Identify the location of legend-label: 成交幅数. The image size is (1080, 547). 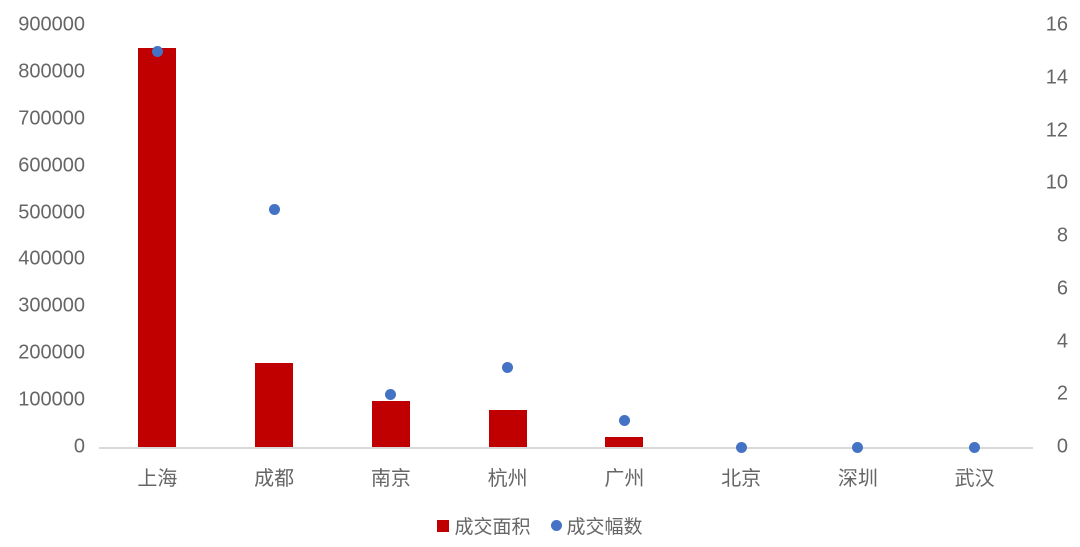
(604, 527).